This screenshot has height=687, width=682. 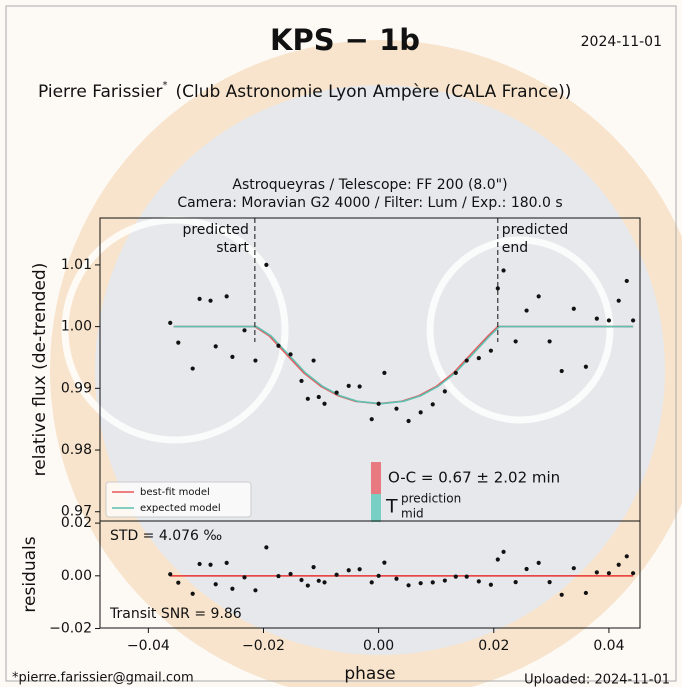 What do you see at coordinates (76, 523) in the screenshot?
I see `y-tick-label: 0.02` at bounding box center [76, 523].